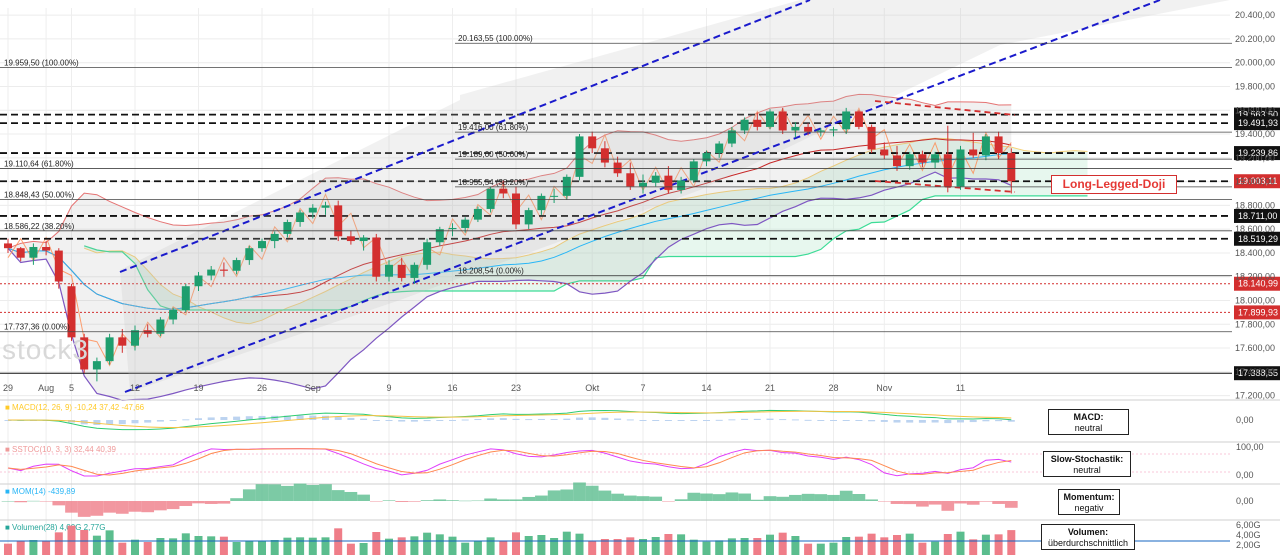 The image size is (1280, 555). Describe the element at coordinates (452, 388) in the screenshot. I see `time-tick-label: 16` at that location.